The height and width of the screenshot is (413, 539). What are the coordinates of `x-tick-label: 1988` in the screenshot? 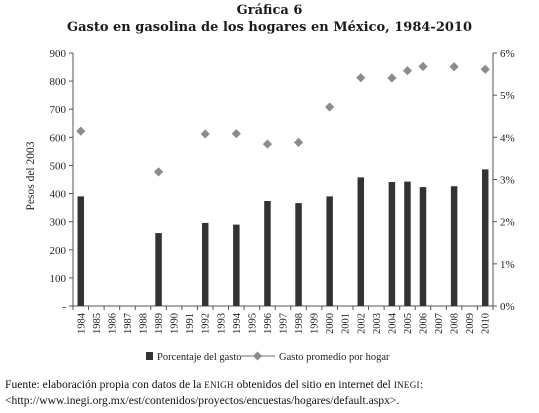 It's located at (144, 323).